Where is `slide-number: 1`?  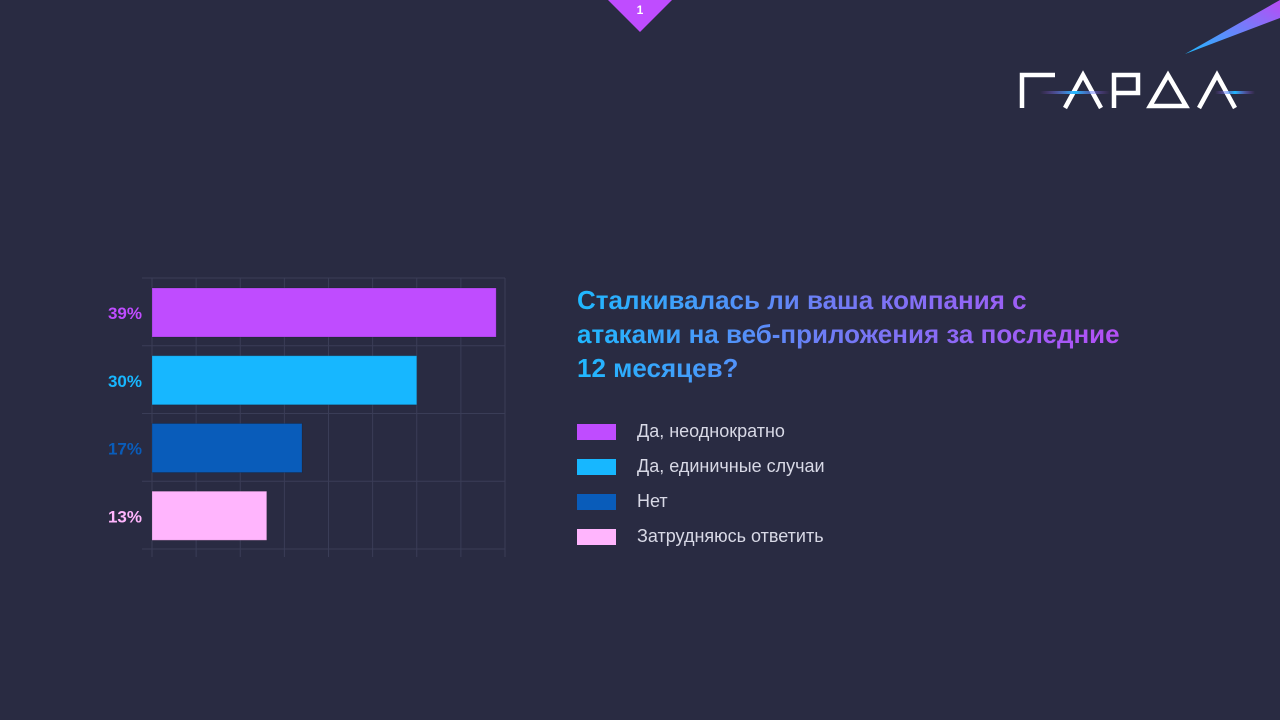 slide-number: 1 is located at coordinates (640, 10).